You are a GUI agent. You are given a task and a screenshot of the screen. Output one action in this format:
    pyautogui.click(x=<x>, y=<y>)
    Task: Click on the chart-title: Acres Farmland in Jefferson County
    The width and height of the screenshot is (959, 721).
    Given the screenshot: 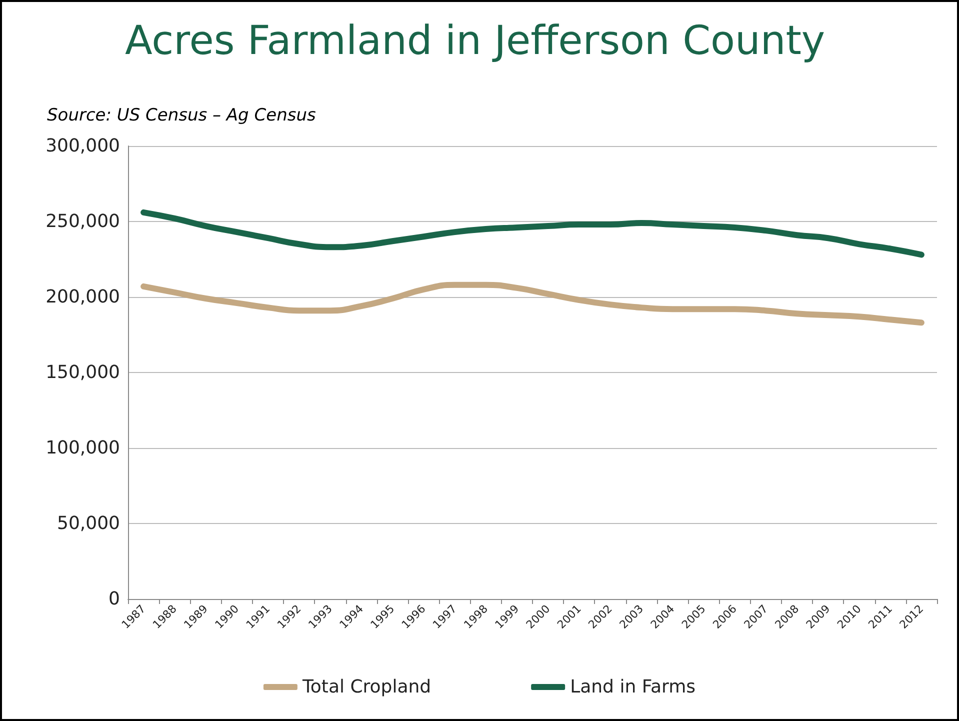 What is the action you would take?
    pyautogui.click(x=475, y=41)
    